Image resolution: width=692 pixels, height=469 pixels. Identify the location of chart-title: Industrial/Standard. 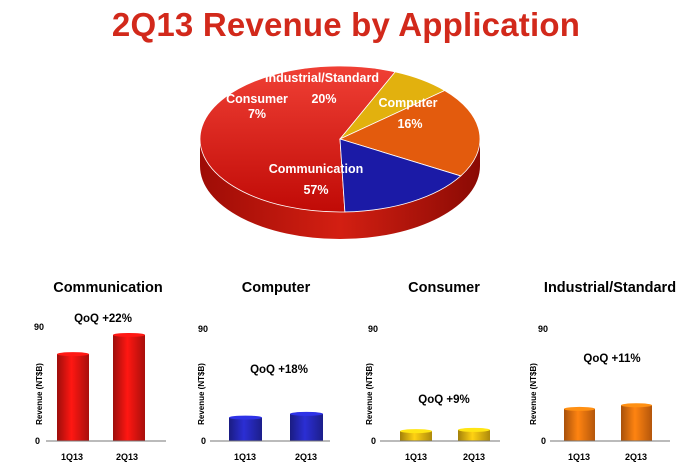
(610, 288).